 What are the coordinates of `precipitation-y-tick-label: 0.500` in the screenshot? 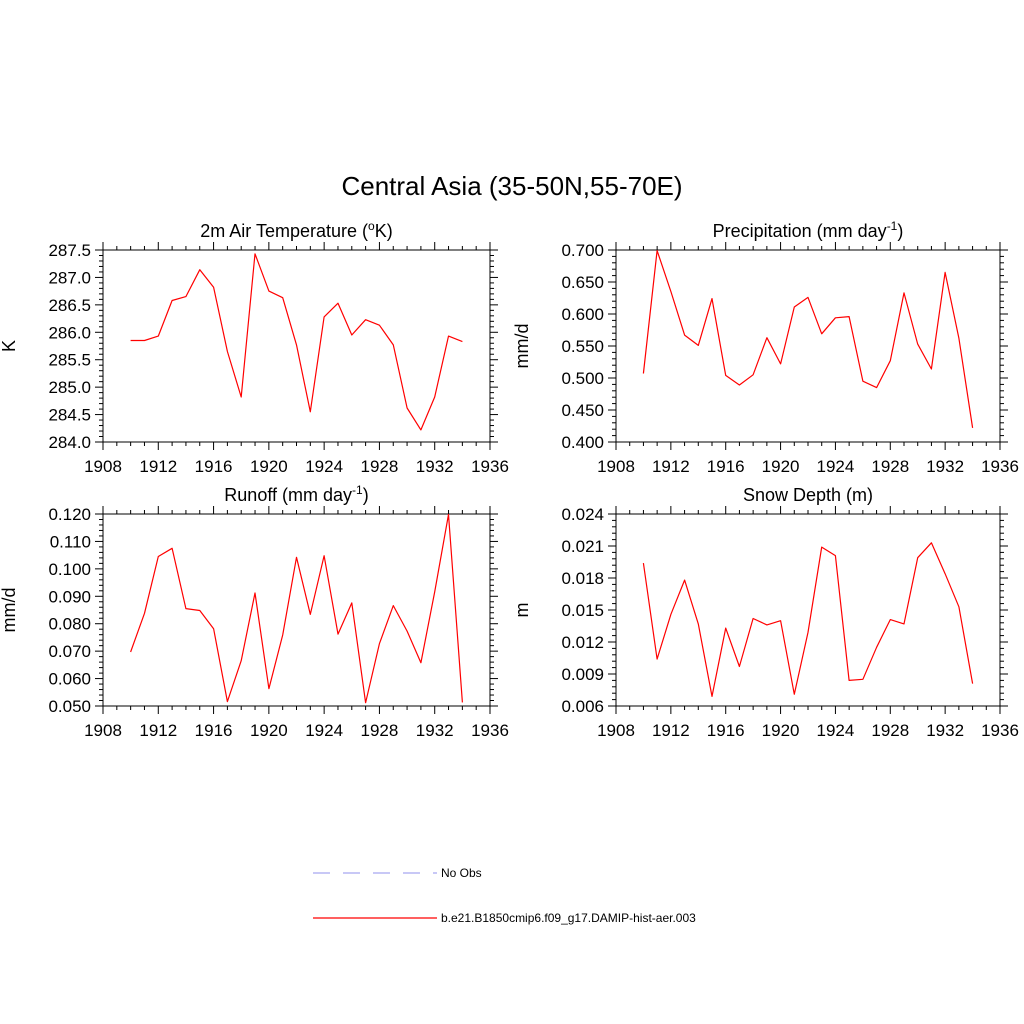 It's located at (582, 378).